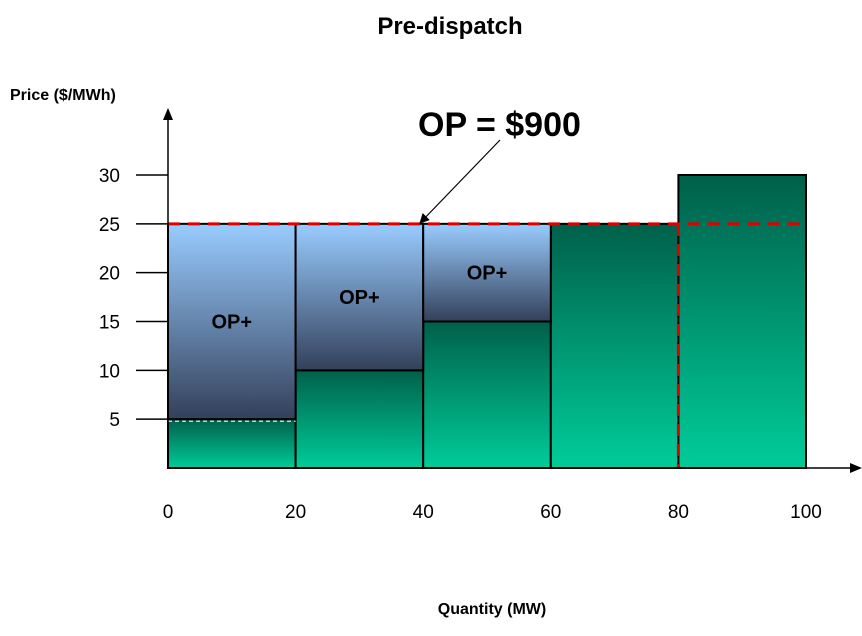 This screenshot has width=862, height=636. I want to click on y-tick-label: 20, so click(109, 274).